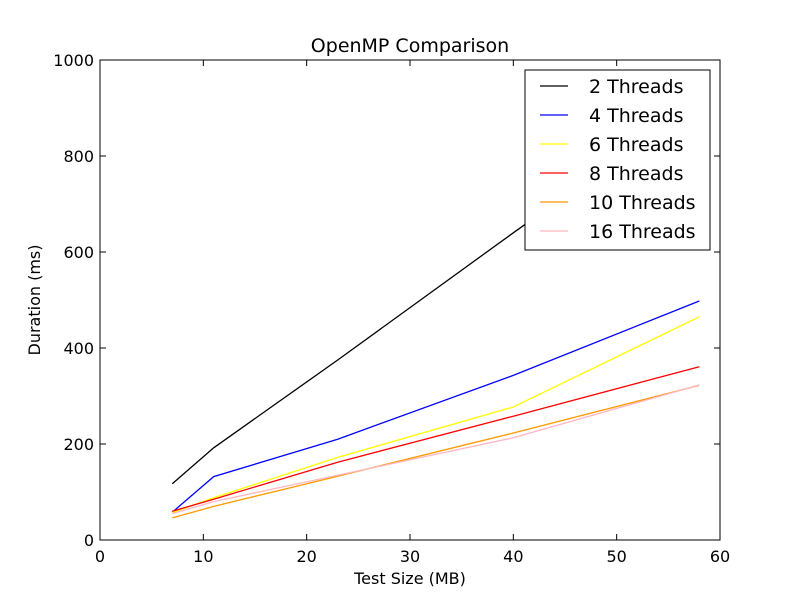  What do you see at coordinates (642, 203) in the screenshot?
I see `legend-label: 10 Threads` at bounding box center [642, 203].